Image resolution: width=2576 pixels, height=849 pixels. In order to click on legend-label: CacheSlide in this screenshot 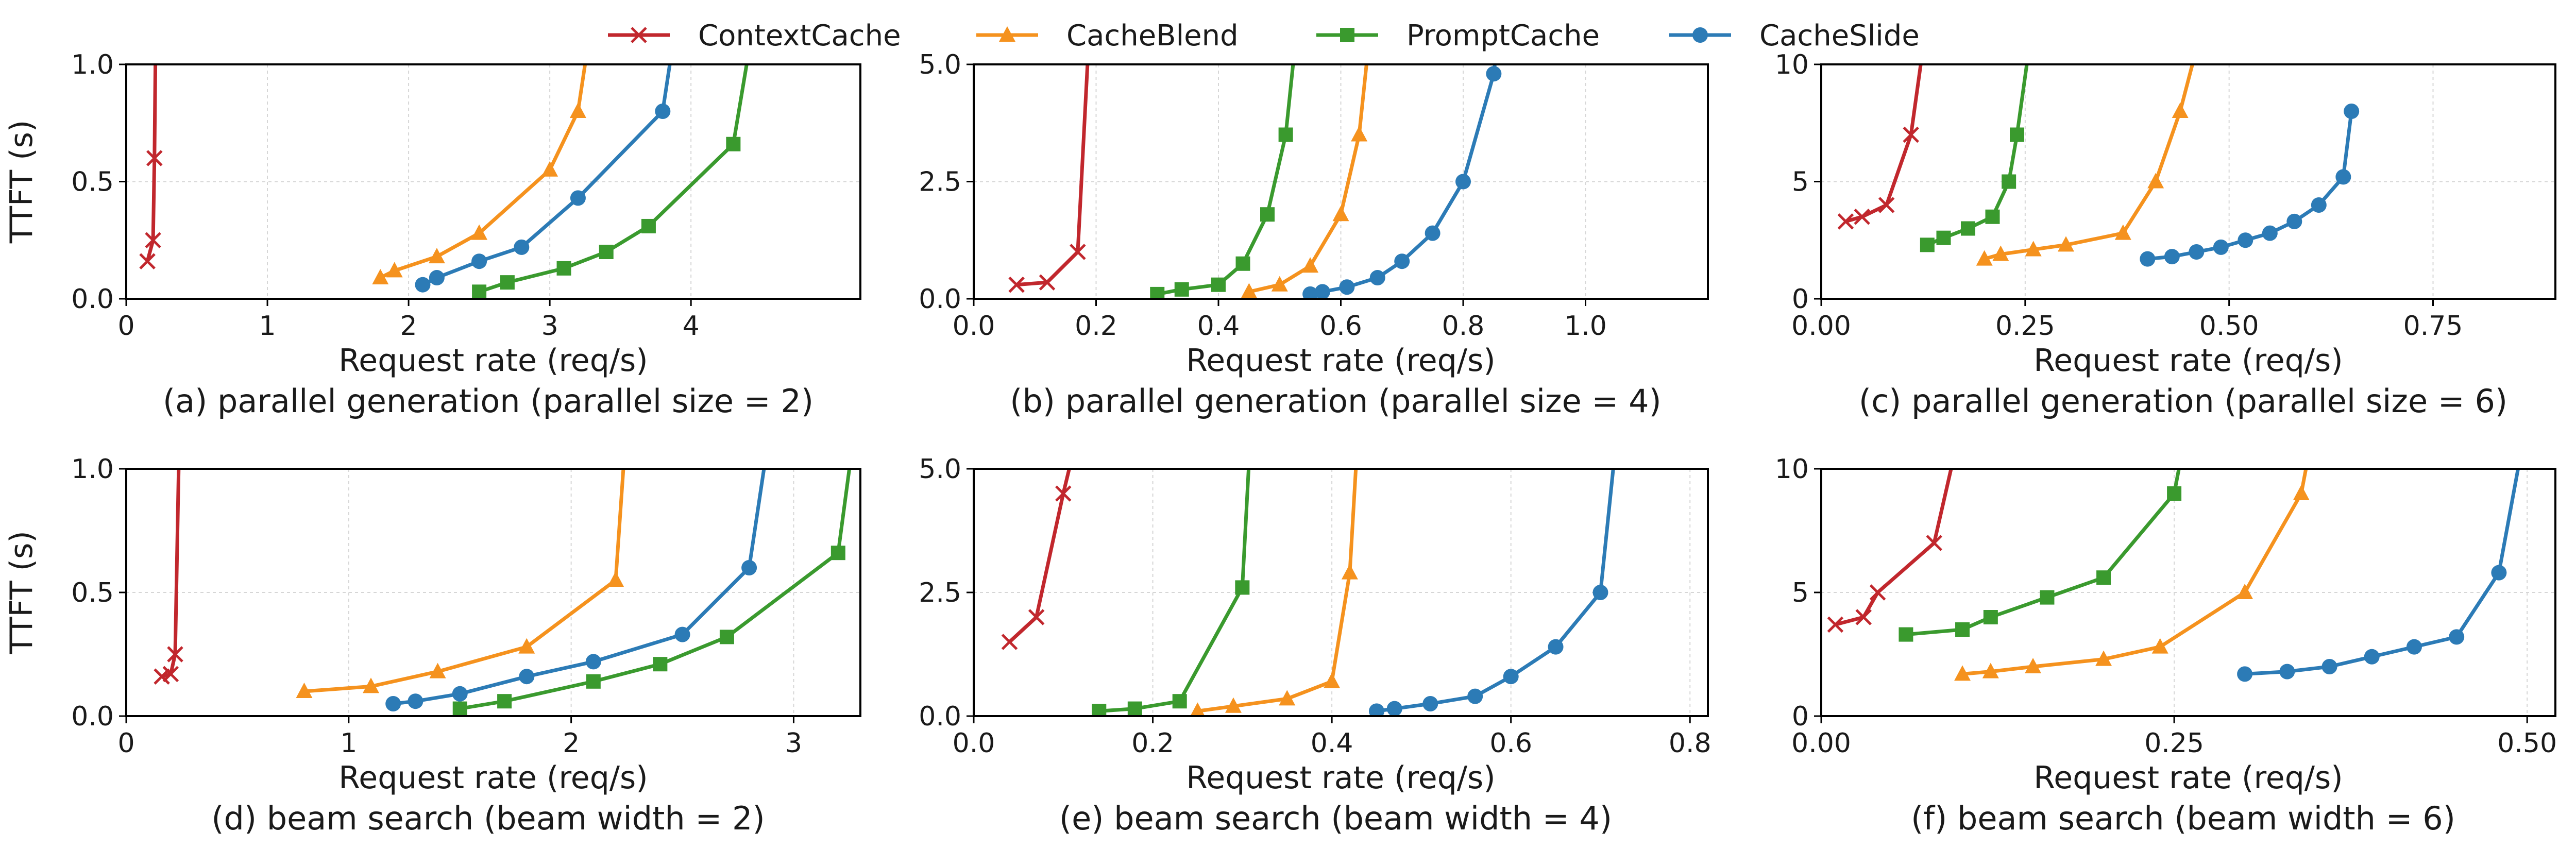, I will do `click(1839, 36)`.